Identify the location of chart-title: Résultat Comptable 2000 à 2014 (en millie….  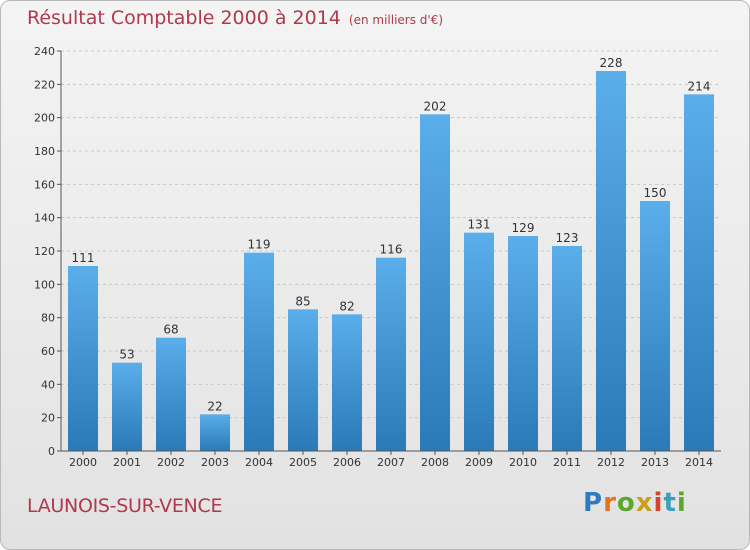
(235, 18).